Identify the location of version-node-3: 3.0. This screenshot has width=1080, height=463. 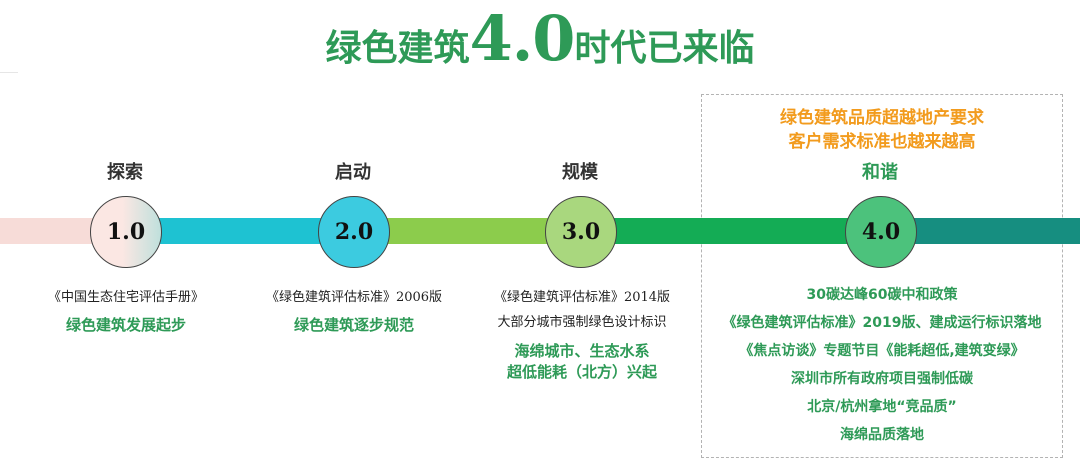
(581, 232).